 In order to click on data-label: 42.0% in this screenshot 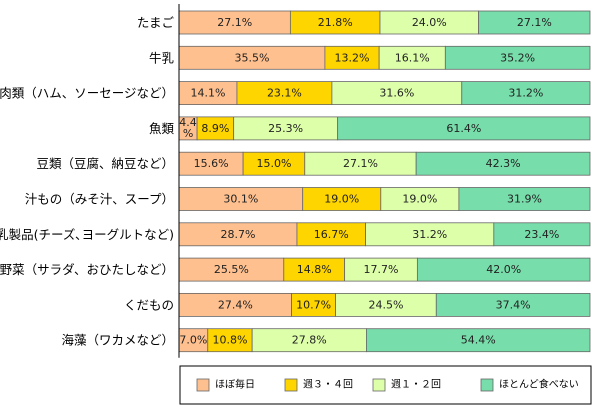, I will do `click(503, 269)`.